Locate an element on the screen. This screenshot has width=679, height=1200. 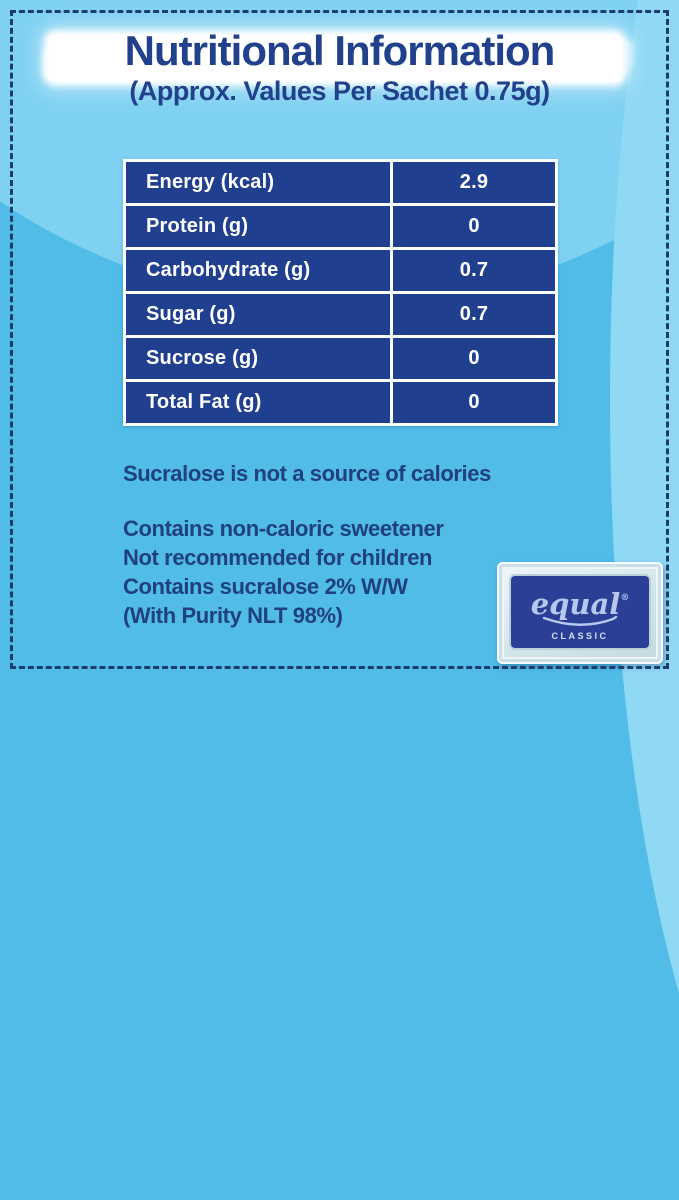
equal-sachet: equal® CLASSIC is located at coordinates (580, 613).